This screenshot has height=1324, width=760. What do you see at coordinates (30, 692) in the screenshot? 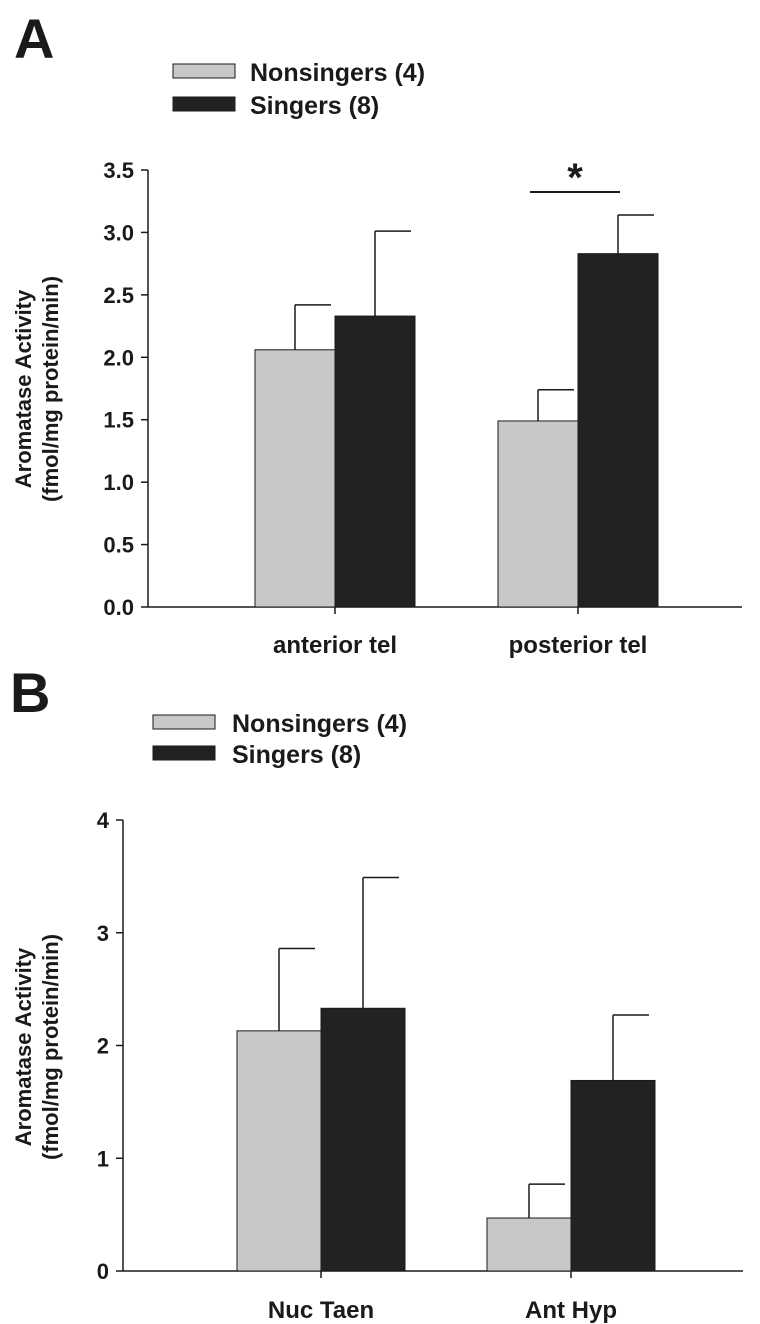
I see `panel-b-letter: B` at bounding box center [30, 692].